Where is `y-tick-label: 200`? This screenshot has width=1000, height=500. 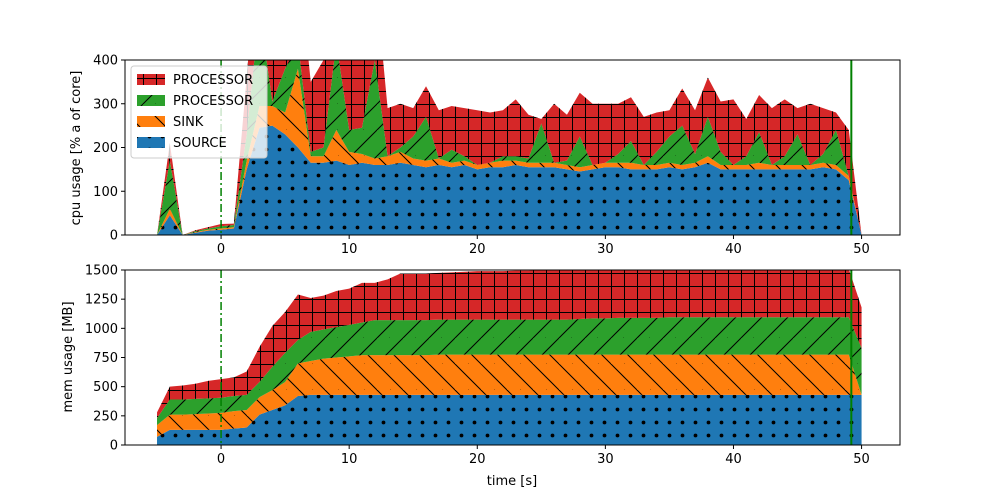
y-tick-label: 200 is located at coordinates (105, 148).